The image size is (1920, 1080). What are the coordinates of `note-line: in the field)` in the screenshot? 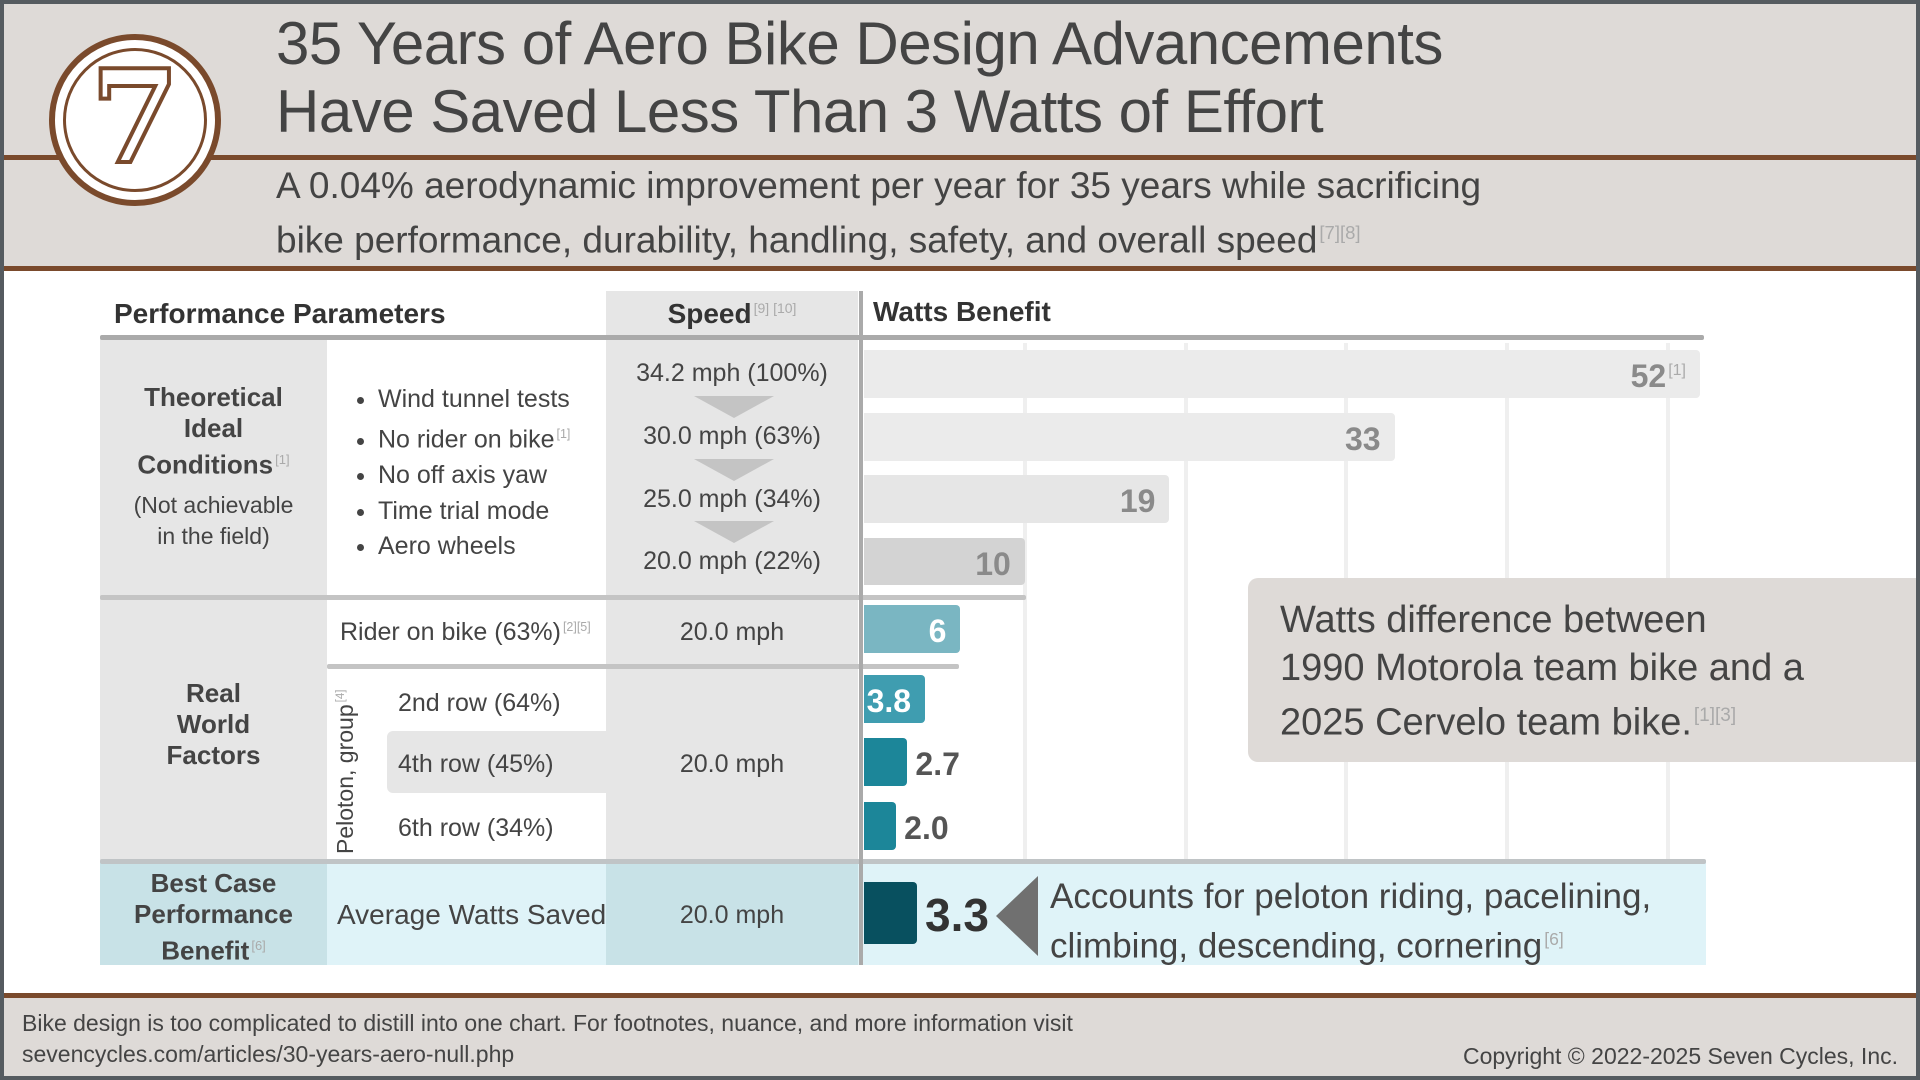 It's located at (213, 536).